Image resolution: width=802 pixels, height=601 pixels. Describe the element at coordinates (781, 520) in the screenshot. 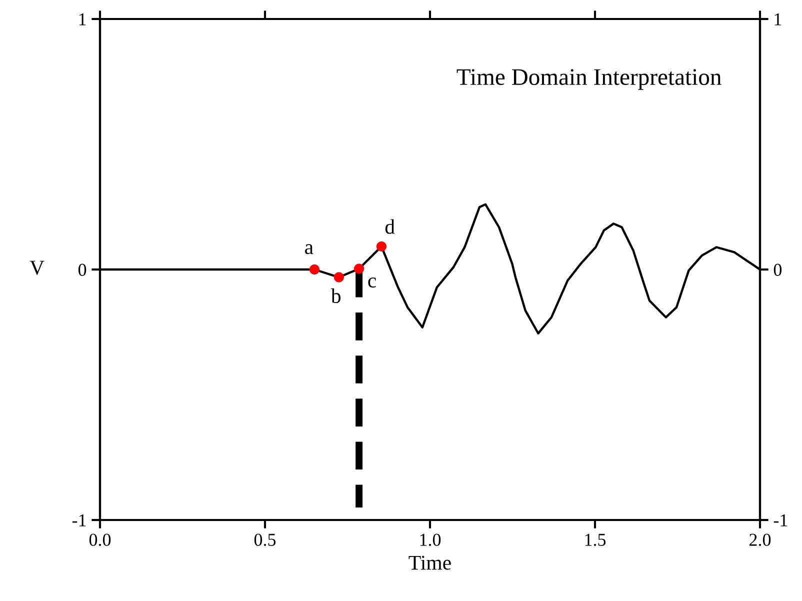

I see `y2-tick-label: -1` at that location.